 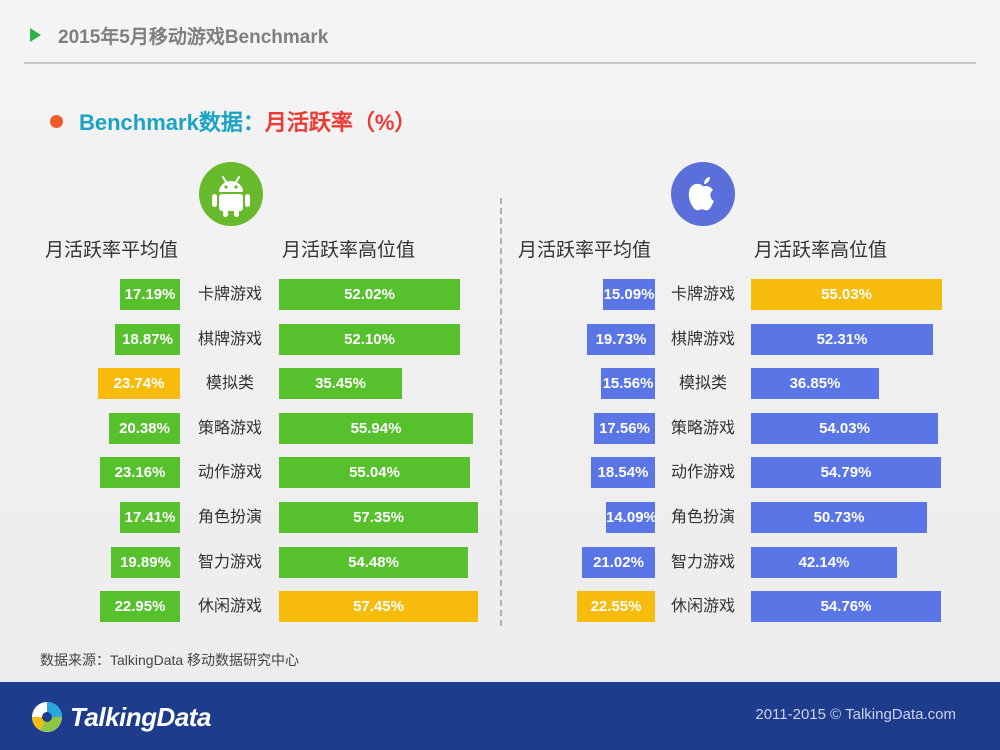 I want to click on data-source: 数据来源：TalkingData 移动数据研究中心, so click(x=170, y=660).